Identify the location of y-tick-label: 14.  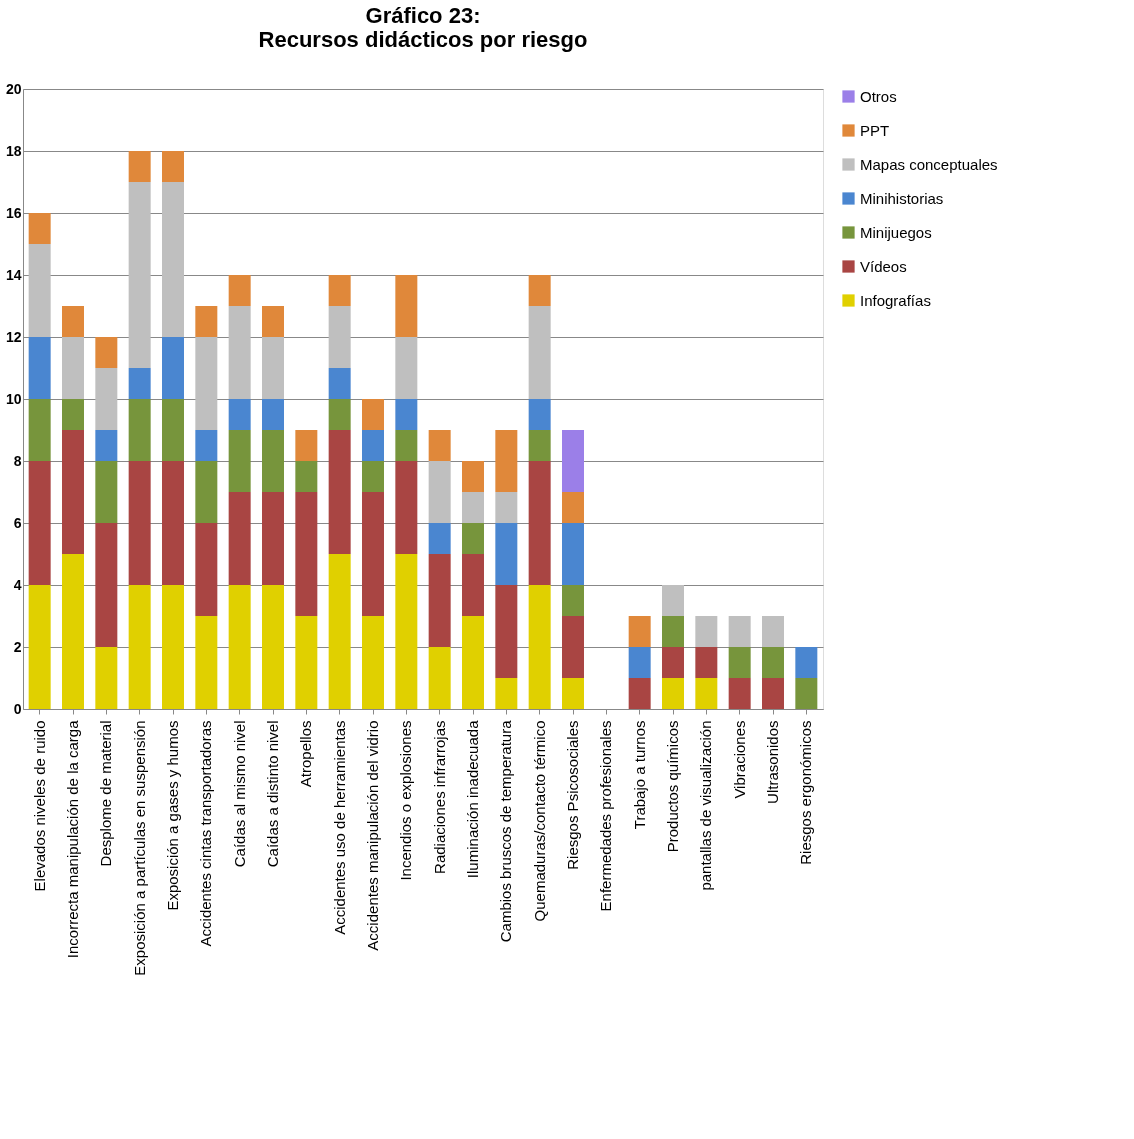
(13, 274).